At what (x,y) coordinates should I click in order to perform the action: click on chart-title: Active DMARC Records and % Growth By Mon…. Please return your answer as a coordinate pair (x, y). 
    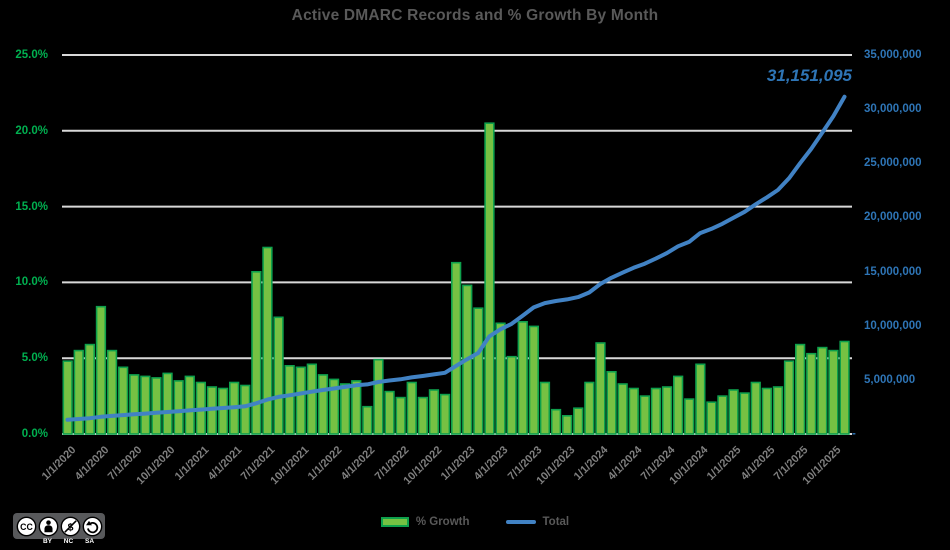
    Looking at the image, I should click on (475, 15).